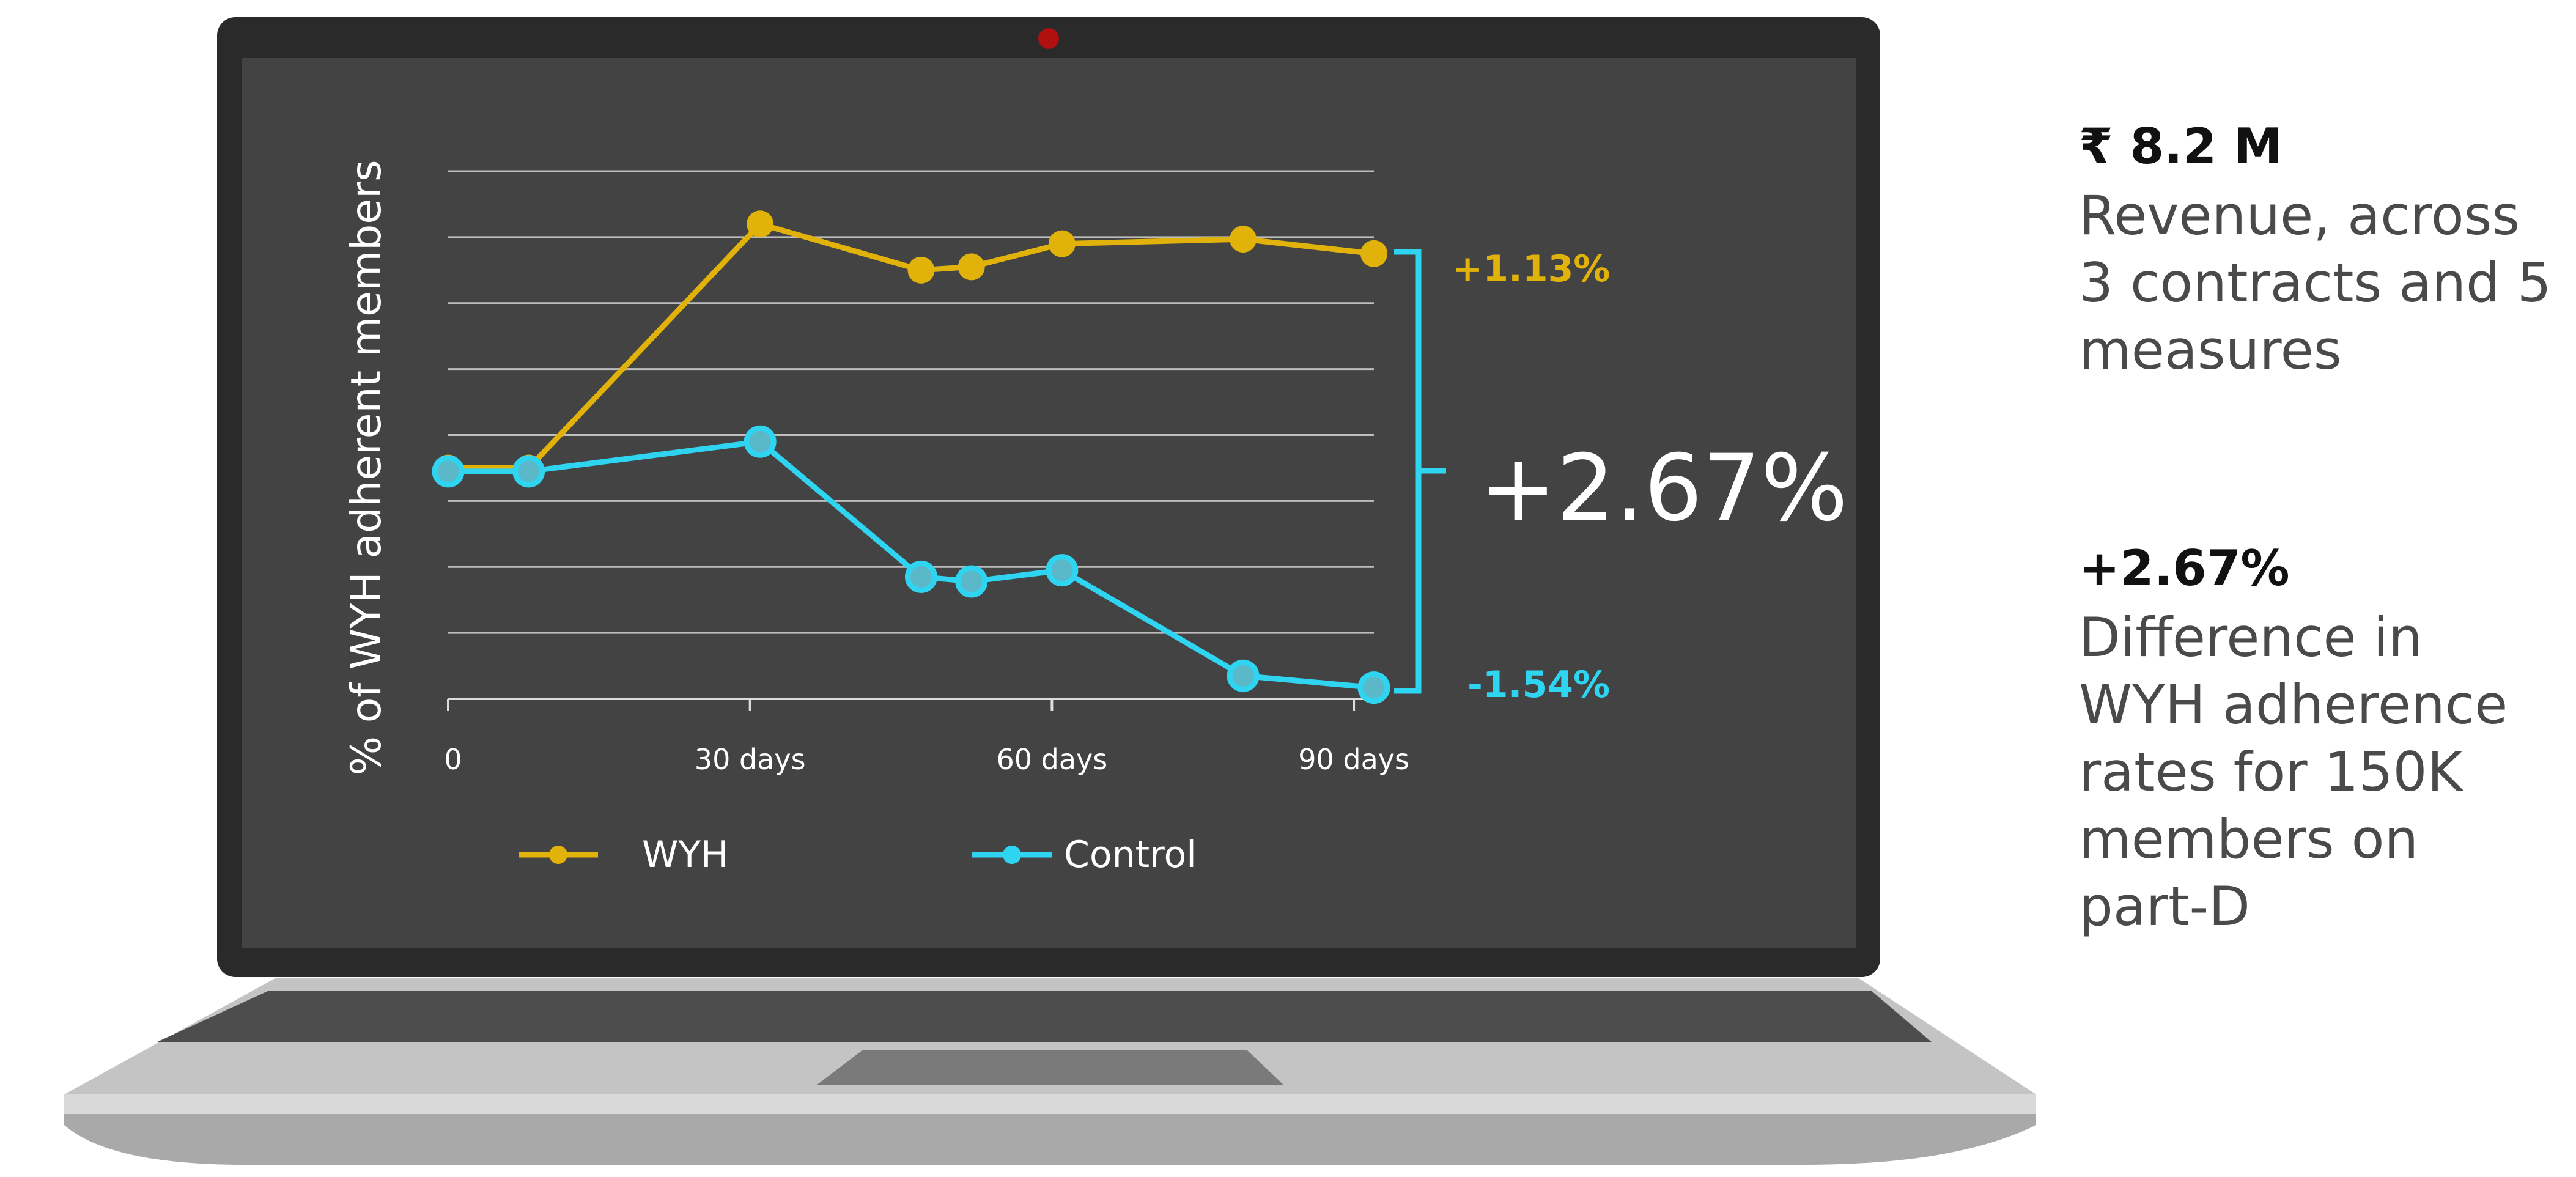 The width and height of the screenshot is (2576, 1177). Describe the element at coordinates (2184, 568) in the screenshot. I see `stat-difference-value: +2.67%` at that location.